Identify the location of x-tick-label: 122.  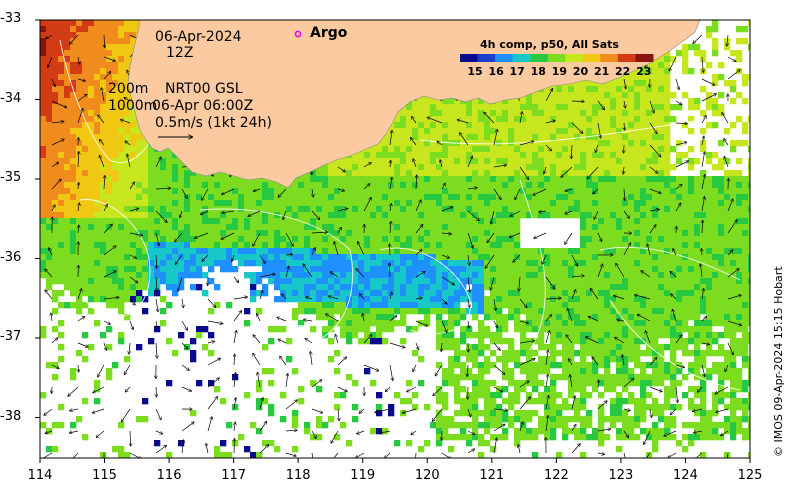
(556, 475).